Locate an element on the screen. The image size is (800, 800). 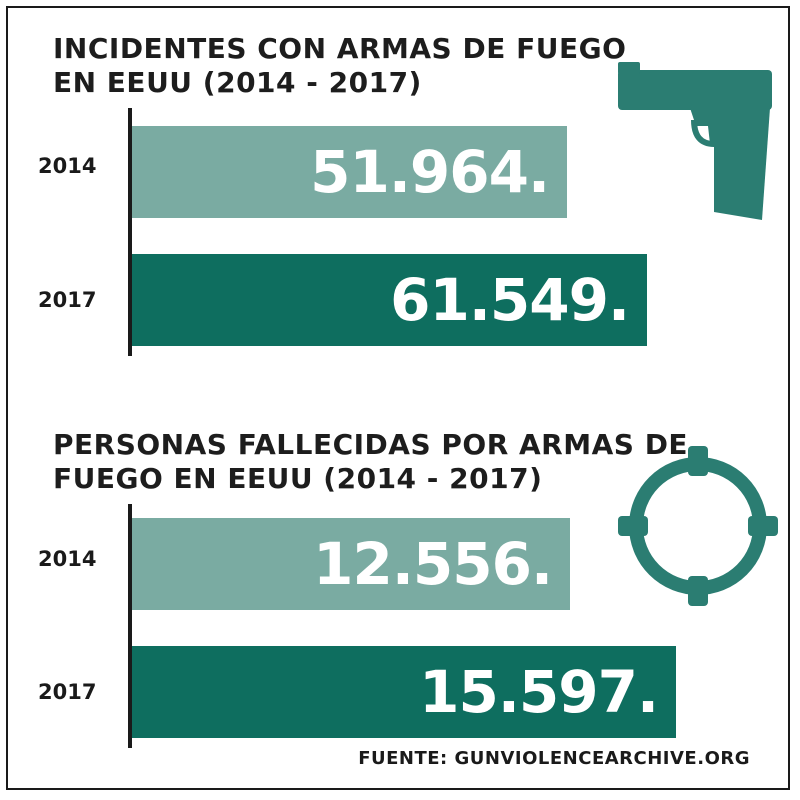
bar-2014: 12.556. is located at coordinates (351, 564).